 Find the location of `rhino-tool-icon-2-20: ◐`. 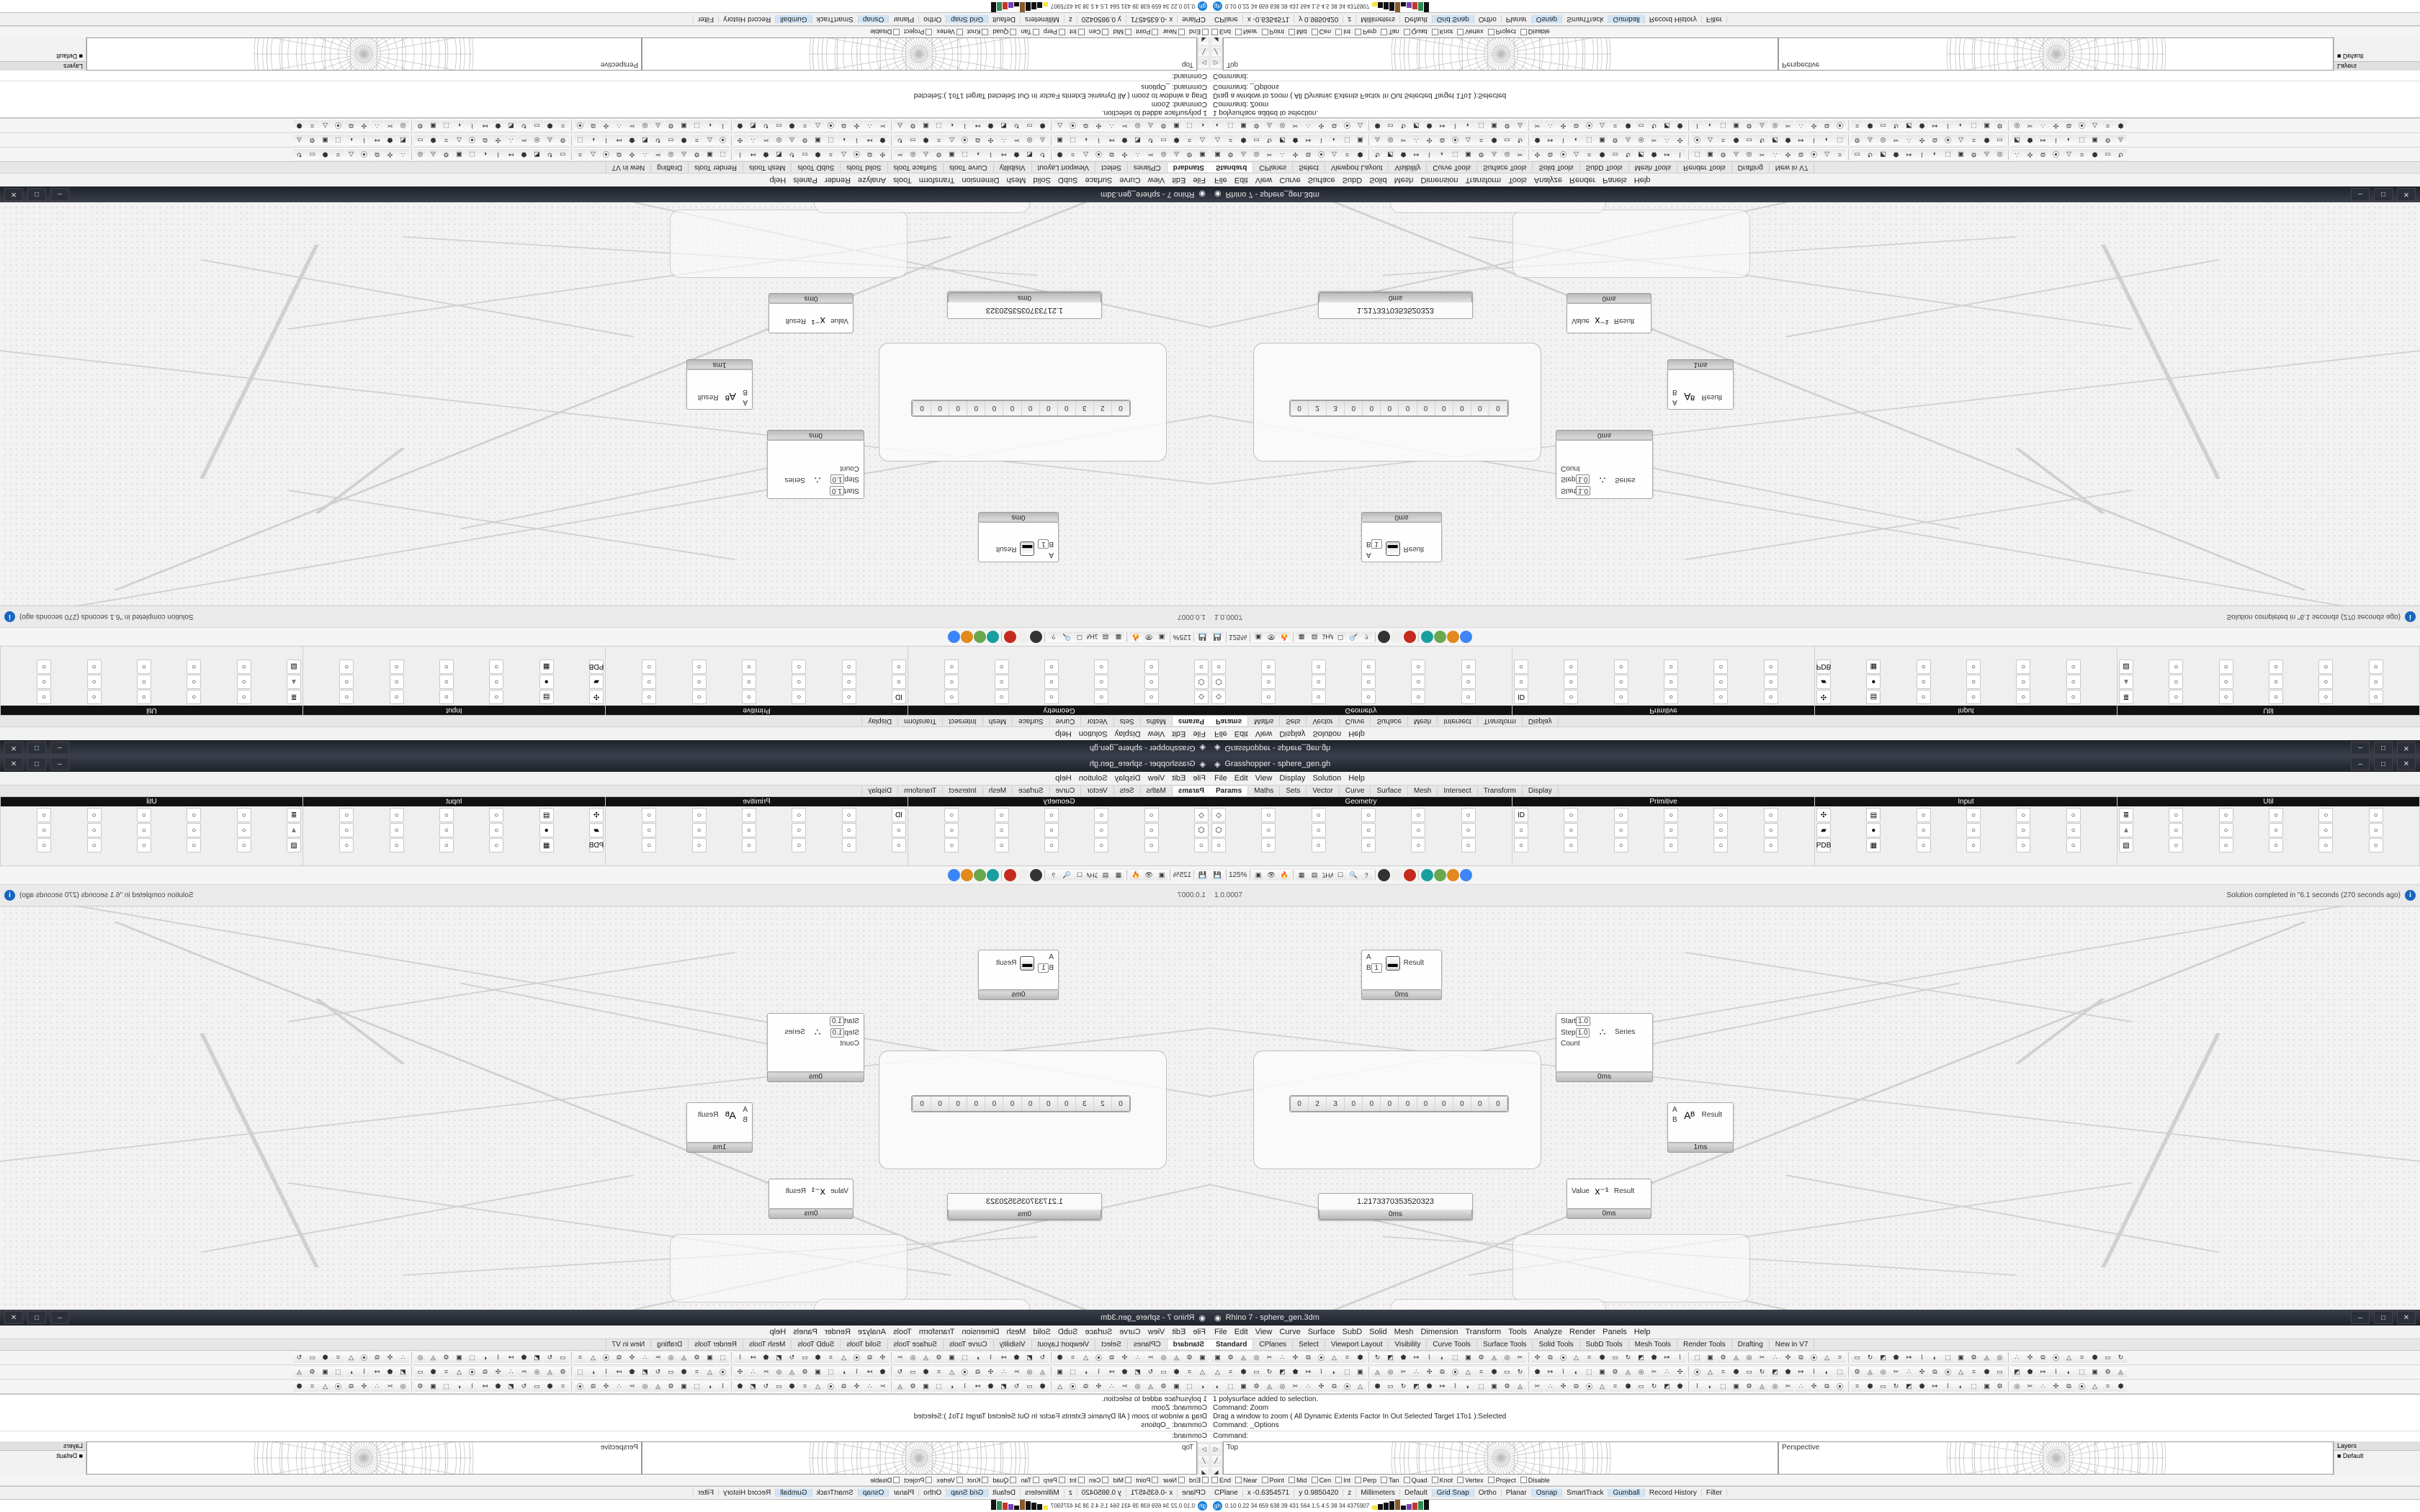

rhino-tool-icon-2-20: ◐ is located at coordinates (1468, 126).